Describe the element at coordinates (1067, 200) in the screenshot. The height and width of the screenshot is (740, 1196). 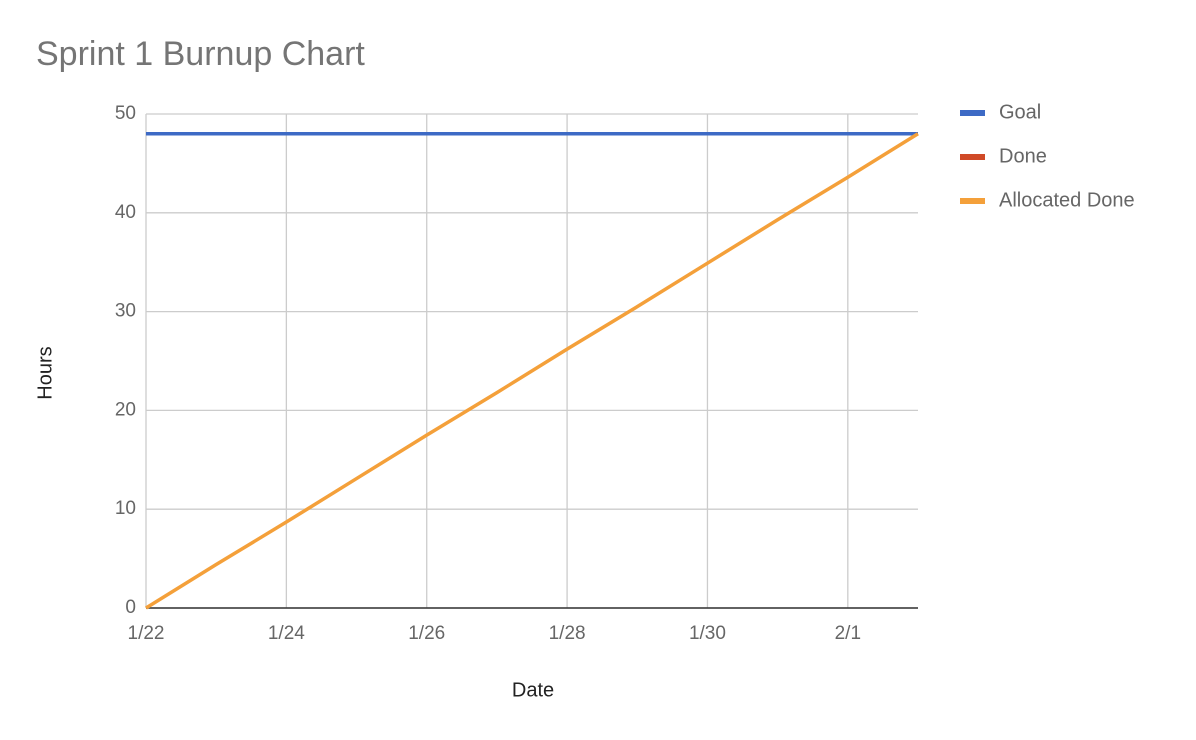
I see `legend-label: Allocated Done` at that location.